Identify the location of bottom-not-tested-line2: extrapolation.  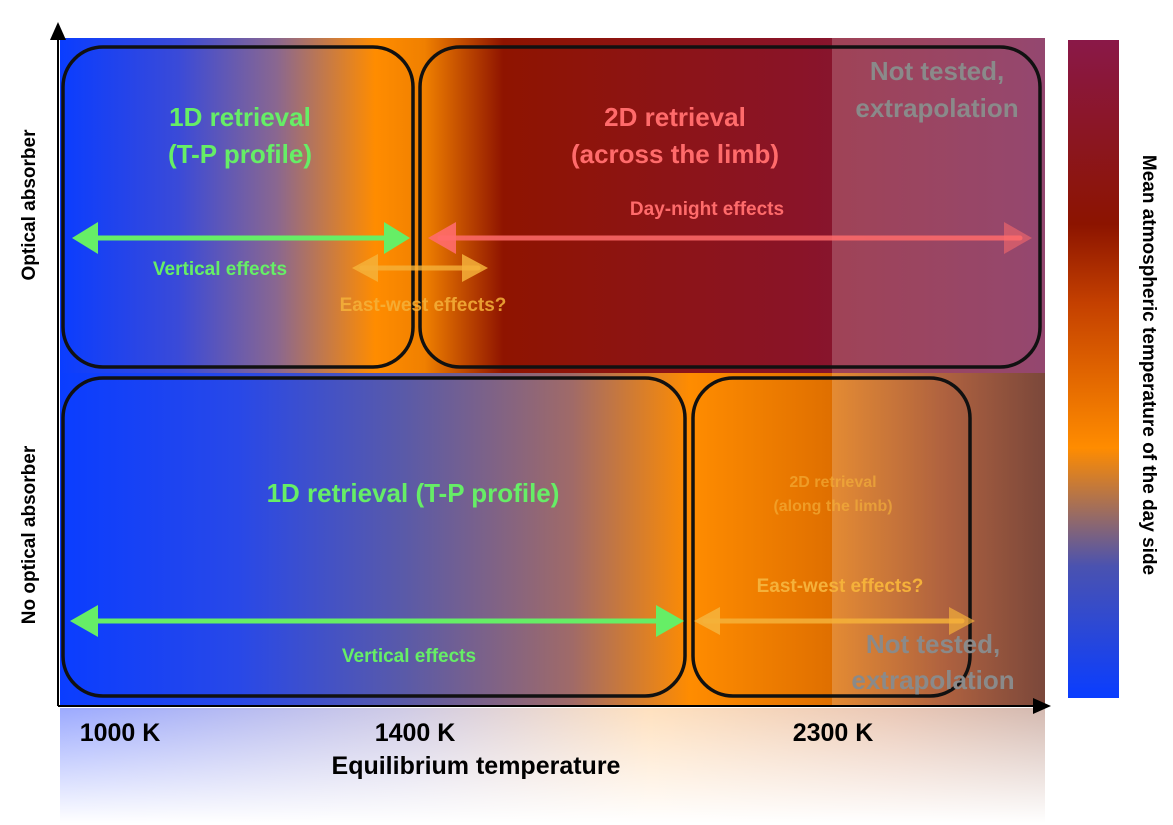
(932, 680).